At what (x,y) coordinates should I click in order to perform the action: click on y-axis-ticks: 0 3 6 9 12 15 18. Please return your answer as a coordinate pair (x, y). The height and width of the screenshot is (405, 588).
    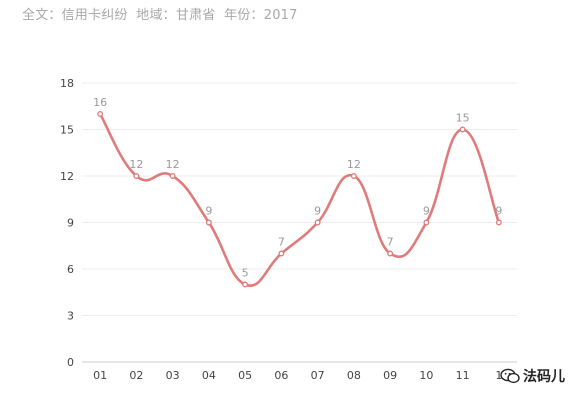
    Looking at the image, I should click on (67, 223).